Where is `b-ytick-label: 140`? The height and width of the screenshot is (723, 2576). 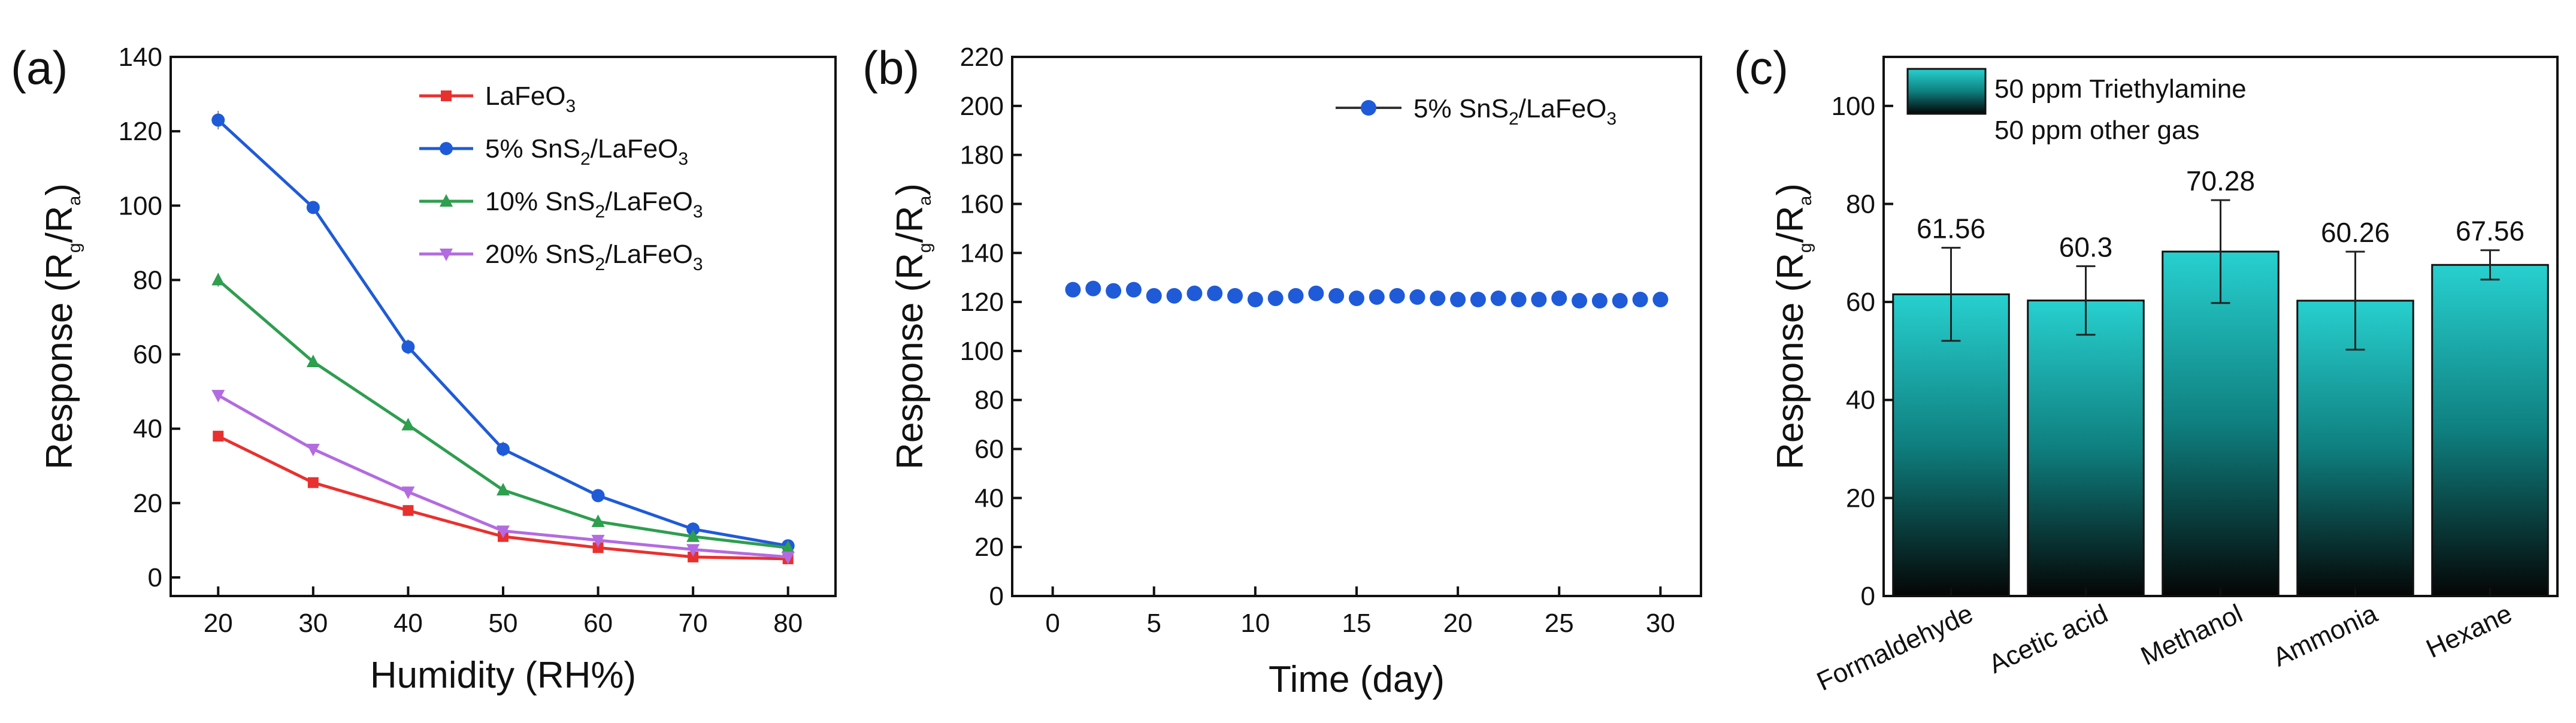 b-ytick-label: 140 is located at coordinates (982, 253).